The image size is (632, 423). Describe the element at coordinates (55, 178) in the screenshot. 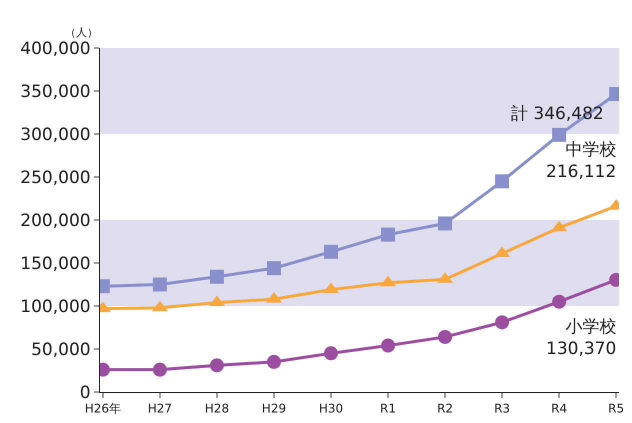

I see `y-tick-label: 250,000` at that location.